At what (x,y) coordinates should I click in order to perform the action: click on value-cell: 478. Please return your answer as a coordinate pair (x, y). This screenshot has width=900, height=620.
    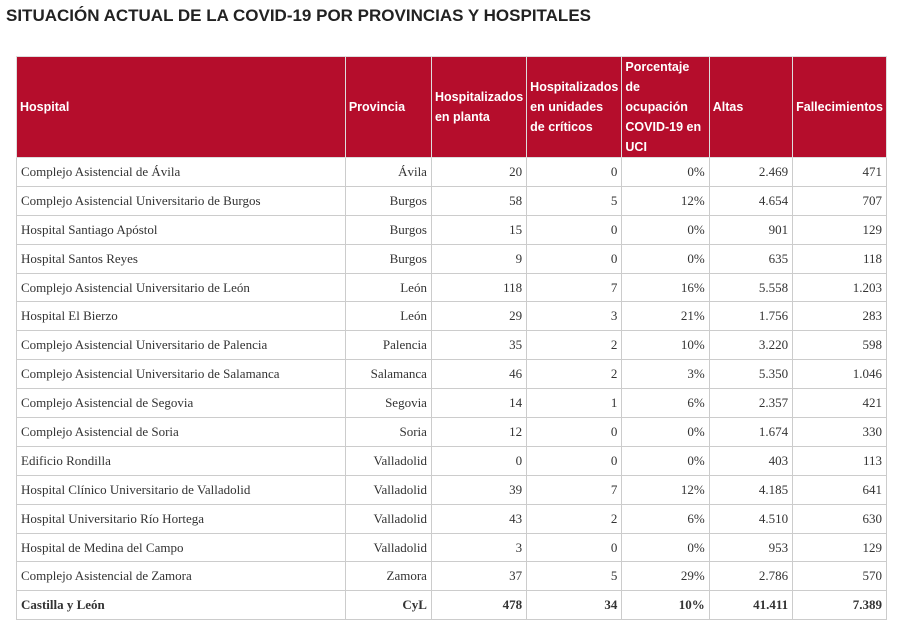
    Looking at the image, I should click on (479, 605).